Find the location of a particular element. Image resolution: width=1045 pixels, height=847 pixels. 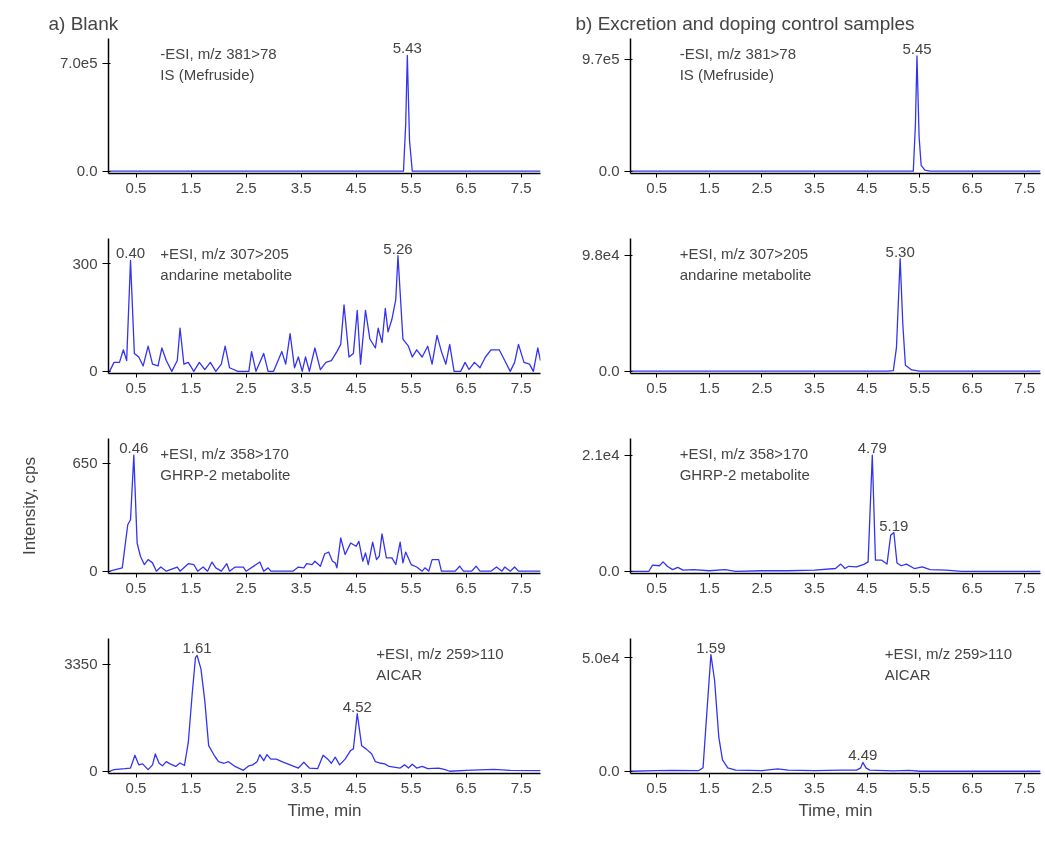

annotation: 5.43 is located at coordinates (407, 48).